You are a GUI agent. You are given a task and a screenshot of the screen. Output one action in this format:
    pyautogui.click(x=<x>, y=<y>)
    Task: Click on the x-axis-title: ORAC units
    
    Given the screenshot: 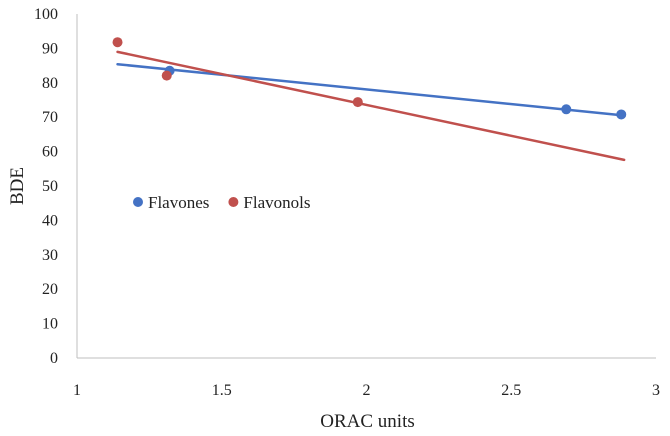 What is the action you would take?
    pyautogui.click(x=367, y=421)
    